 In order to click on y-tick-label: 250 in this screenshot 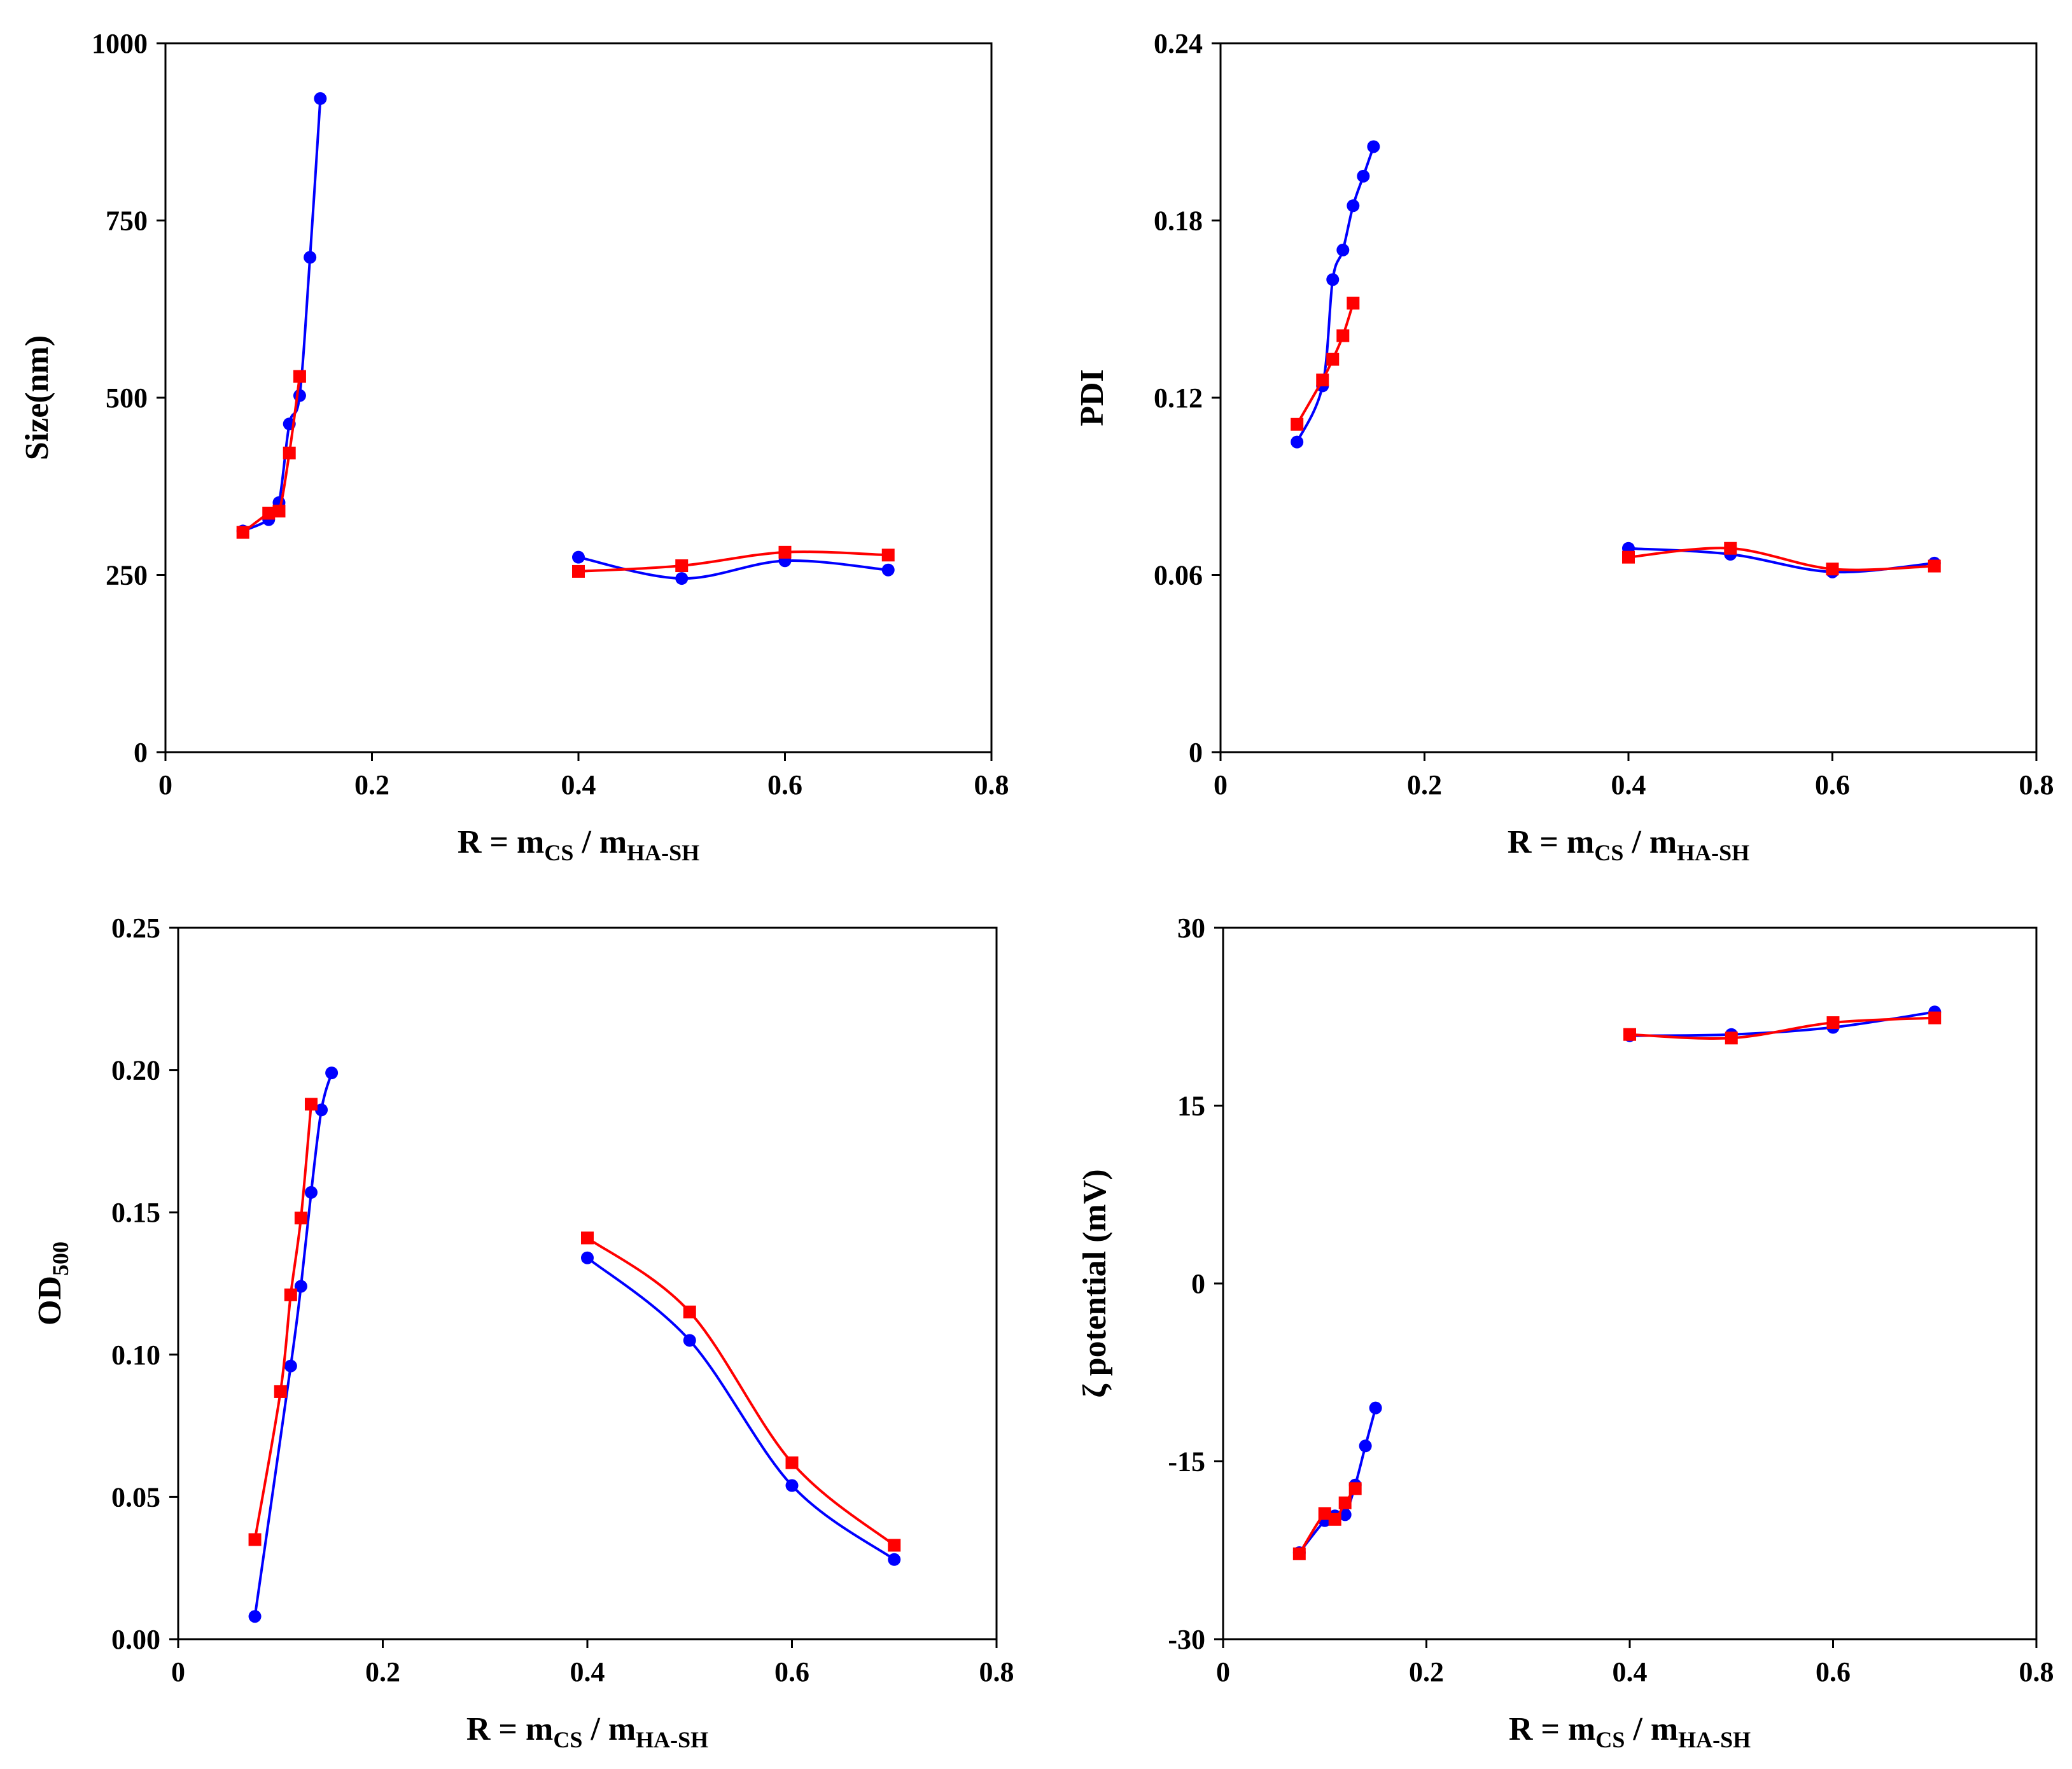, I will do `click(127, 575)`.